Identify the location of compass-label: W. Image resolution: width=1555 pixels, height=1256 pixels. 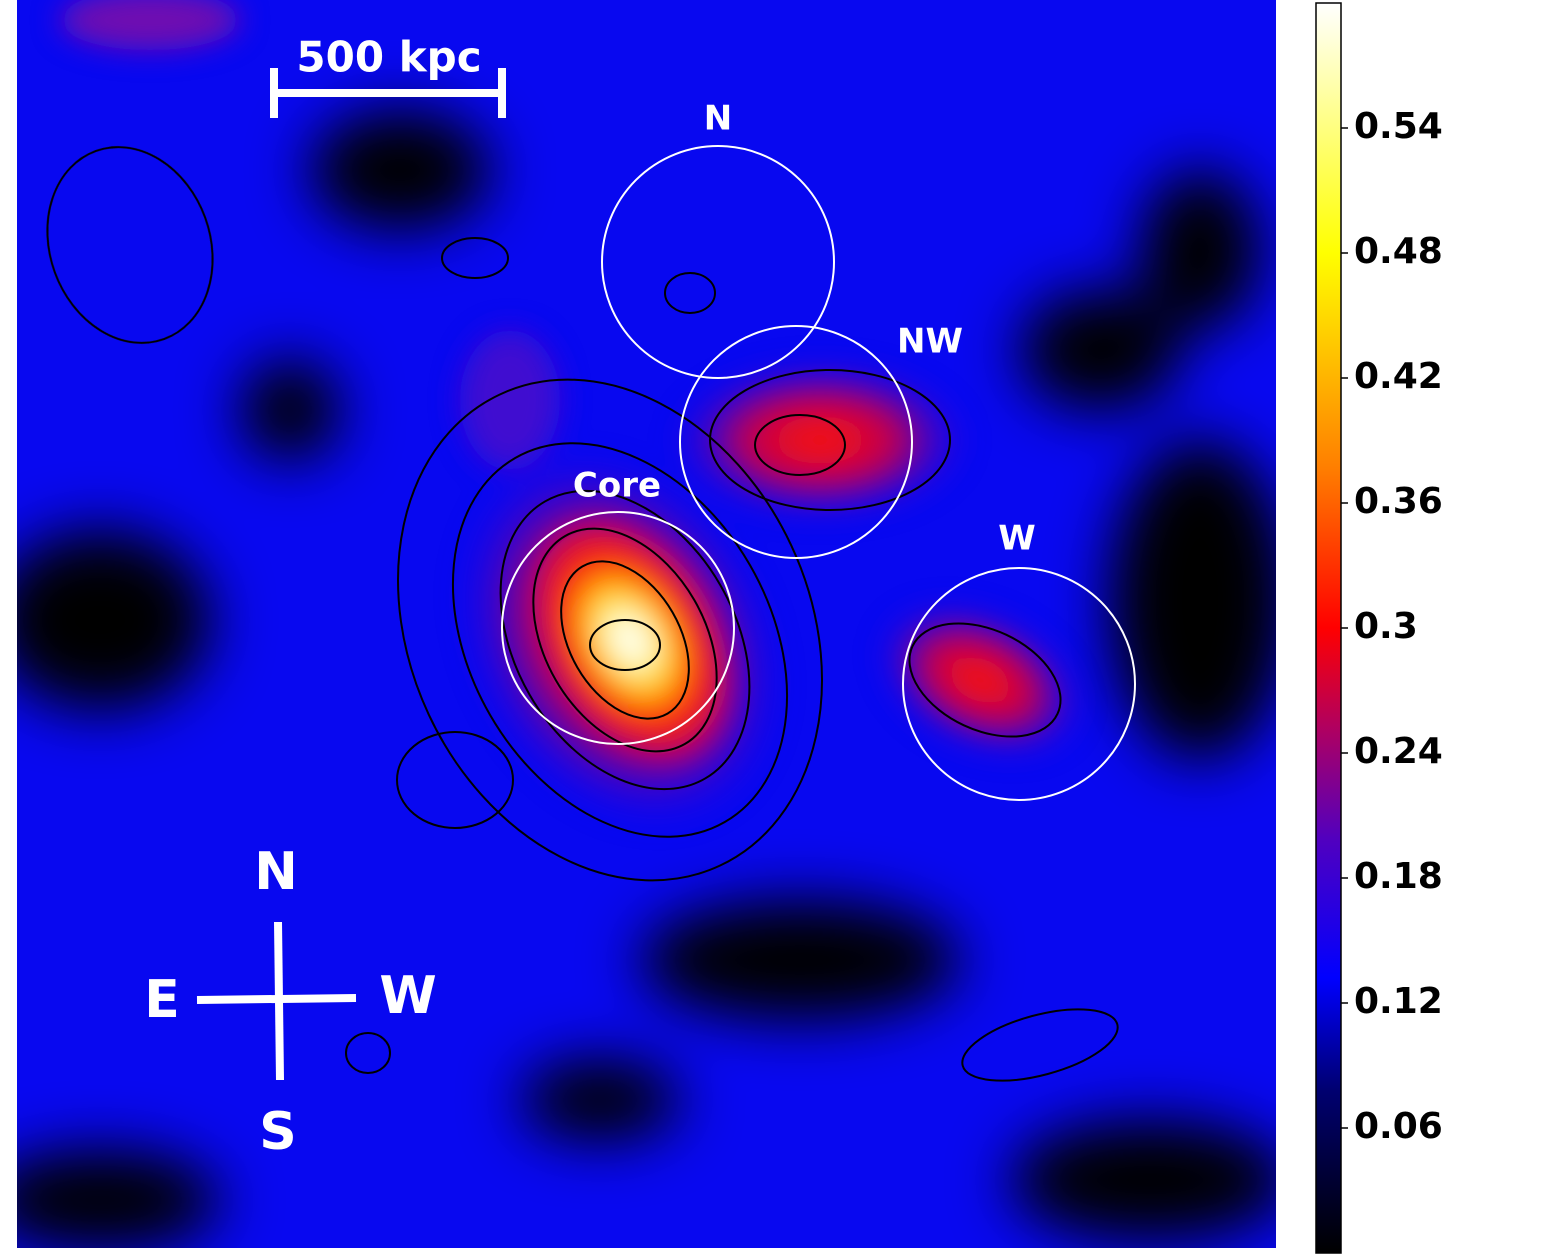
(407, 996).